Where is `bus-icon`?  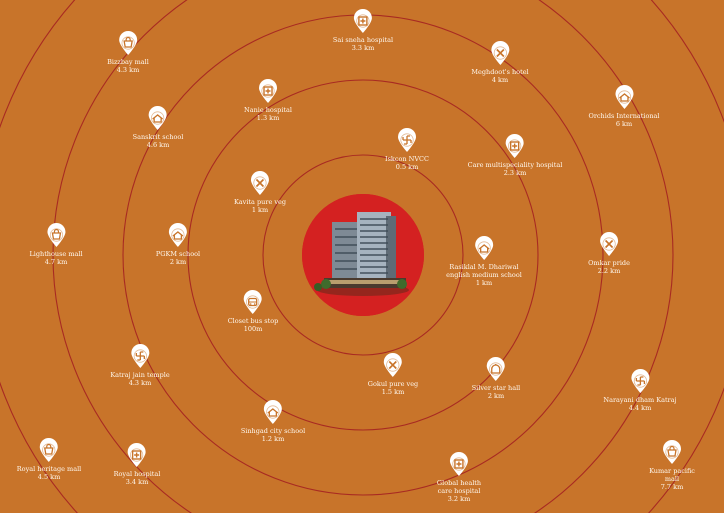 bus-icon is located at coordinates (252, 302).